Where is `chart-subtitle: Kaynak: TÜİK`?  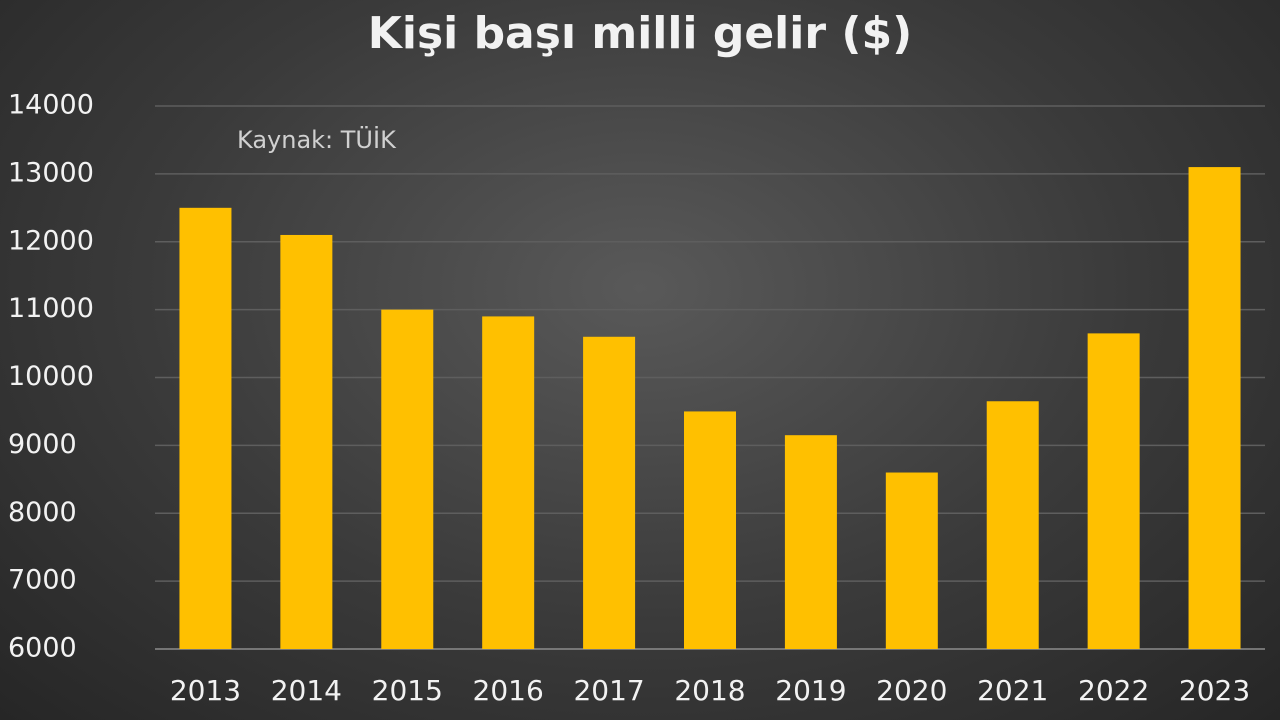 chart-subtitle: Kaynak: TÜİK is located at coordinates (317, 139).